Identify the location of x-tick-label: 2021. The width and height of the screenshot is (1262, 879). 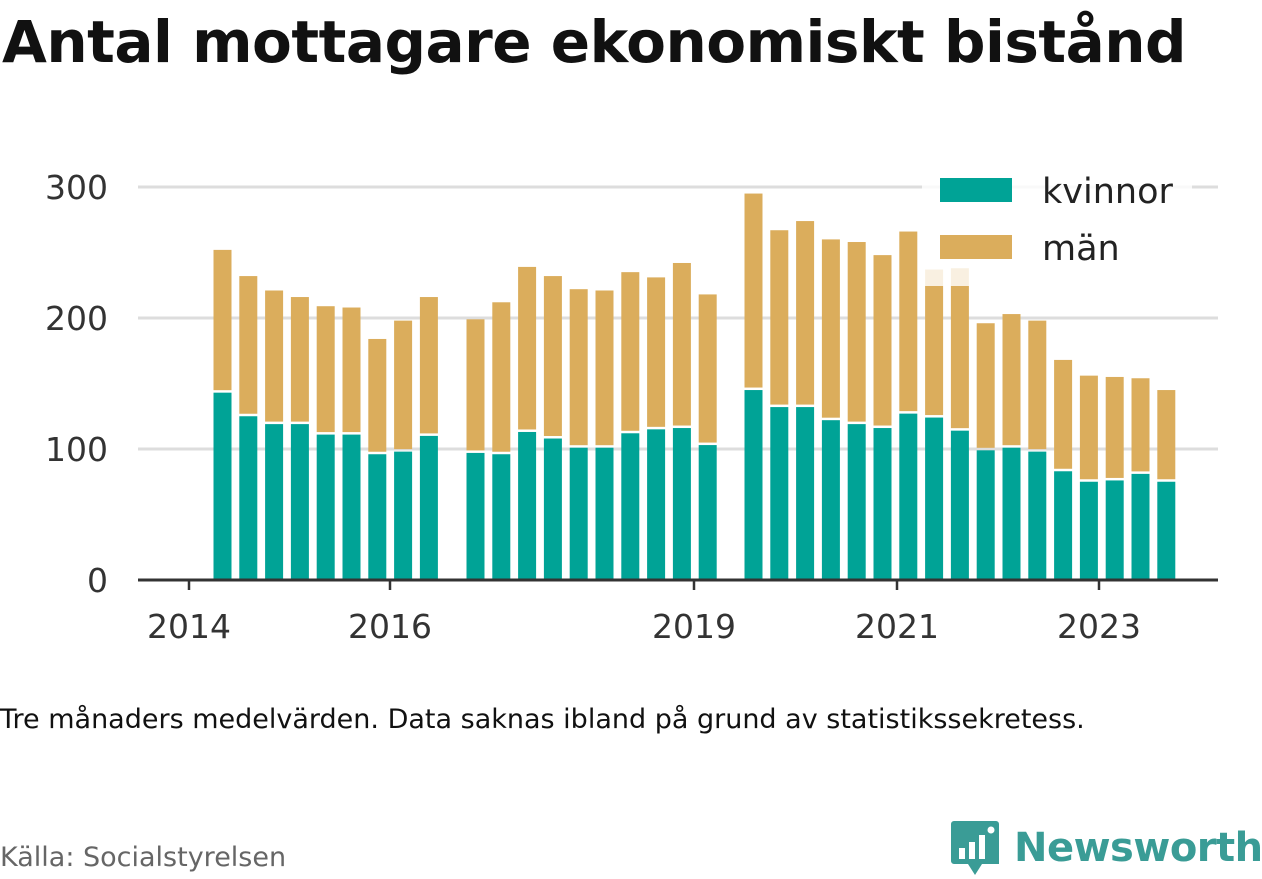
(897, 626).